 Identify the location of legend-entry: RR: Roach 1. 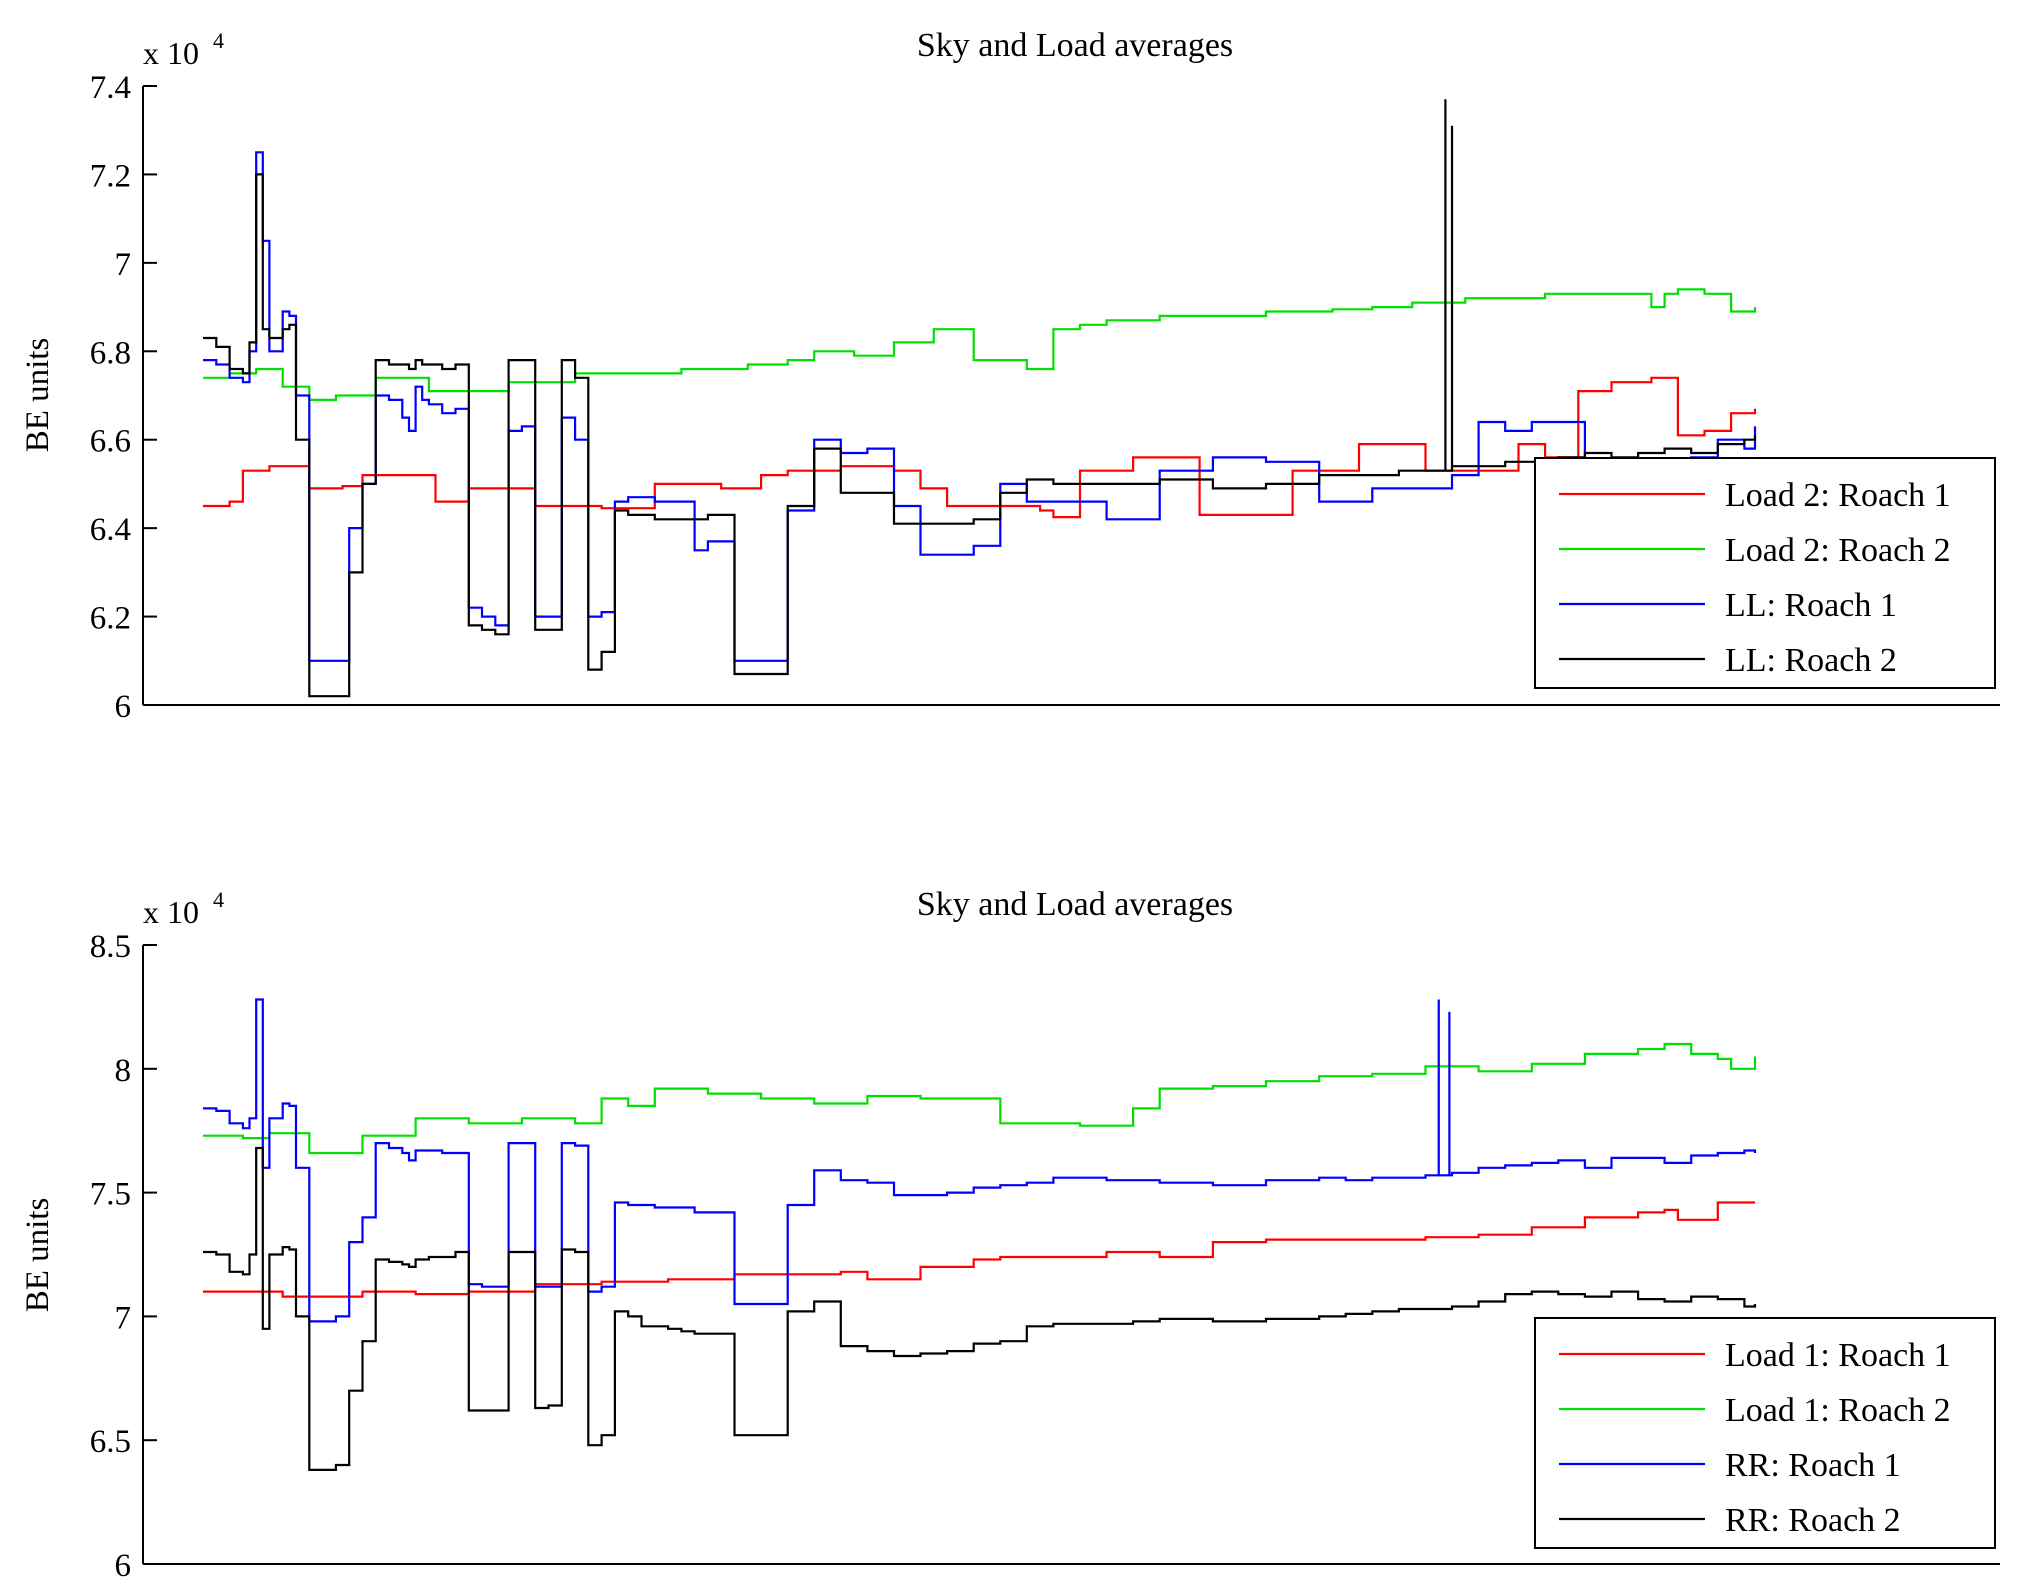
(1813, 1465).